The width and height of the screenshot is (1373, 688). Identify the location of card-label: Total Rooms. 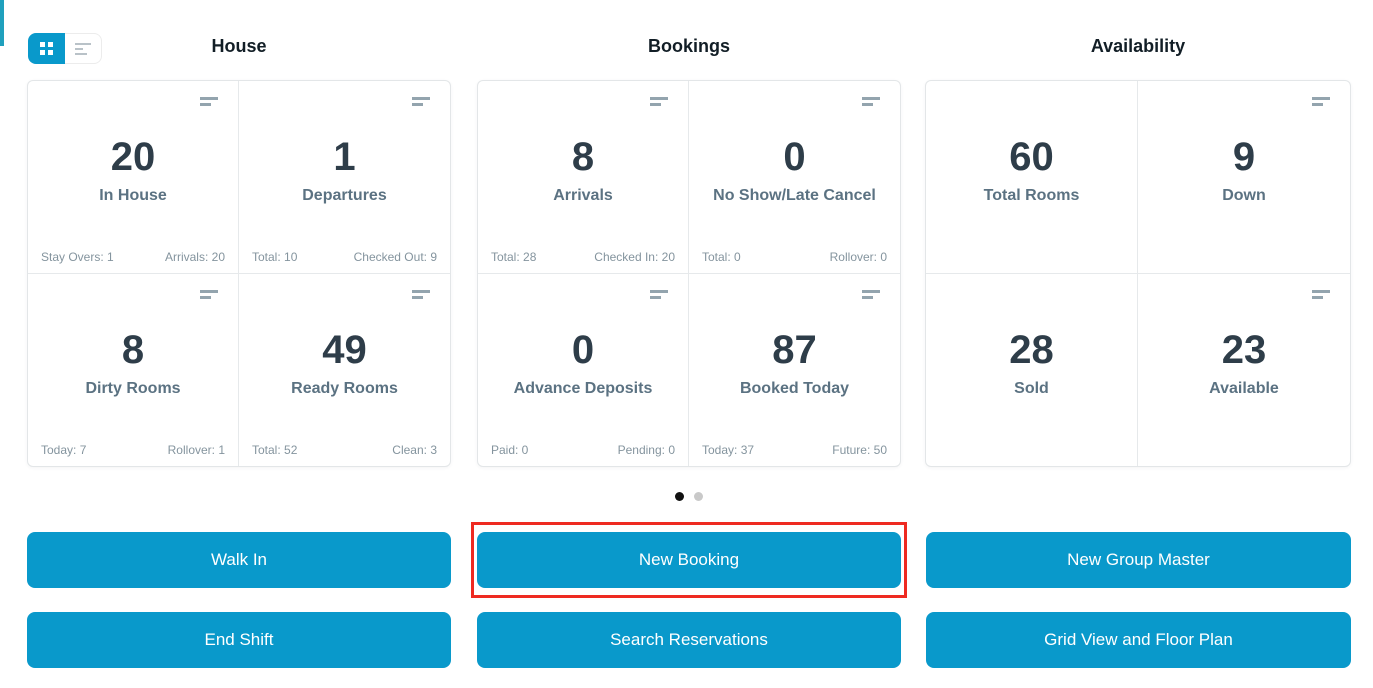
(1031, 195).